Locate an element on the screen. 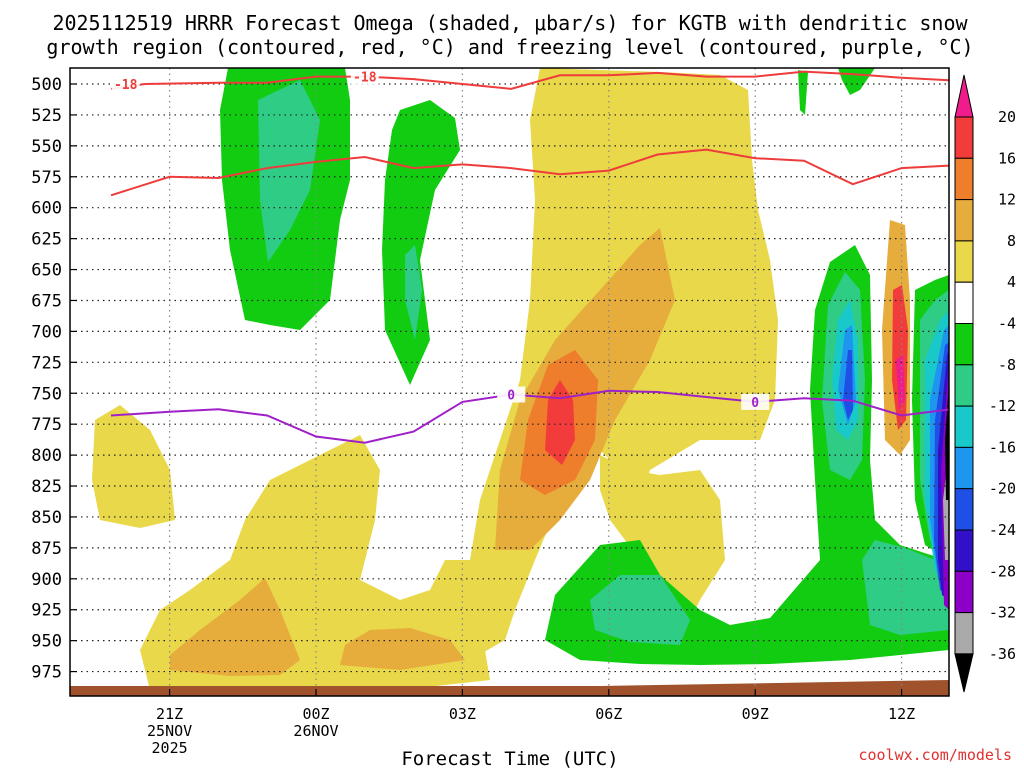 The width and height of the screenshot is (1024, 768). colorbar-label: 16 is located at coordinates (1007, 158).